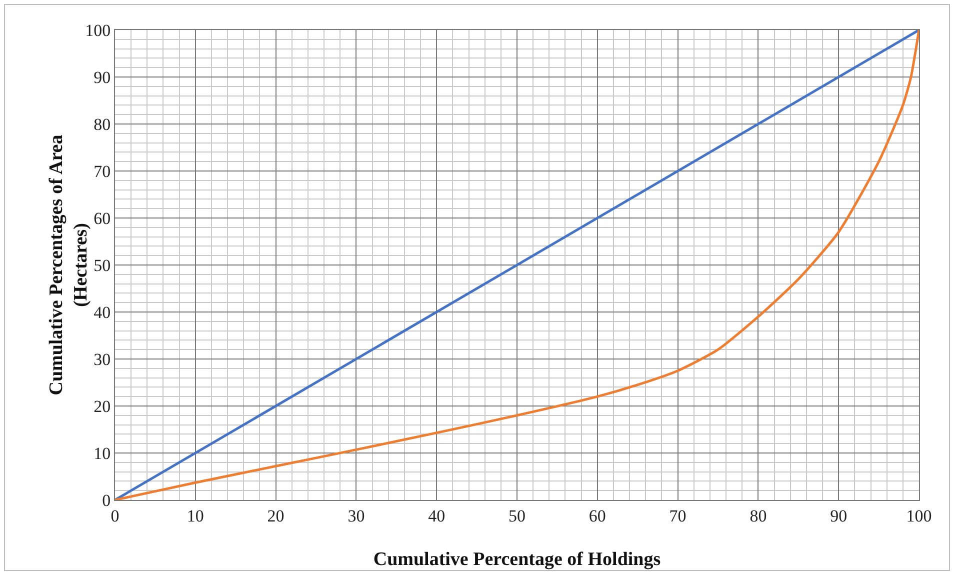 The width and height of the screenshot is (956, 577). What do you see at coordinates (677, 516) in the screenshot?
I see `x-tick-label: 70` at bounding box center [677, 516].